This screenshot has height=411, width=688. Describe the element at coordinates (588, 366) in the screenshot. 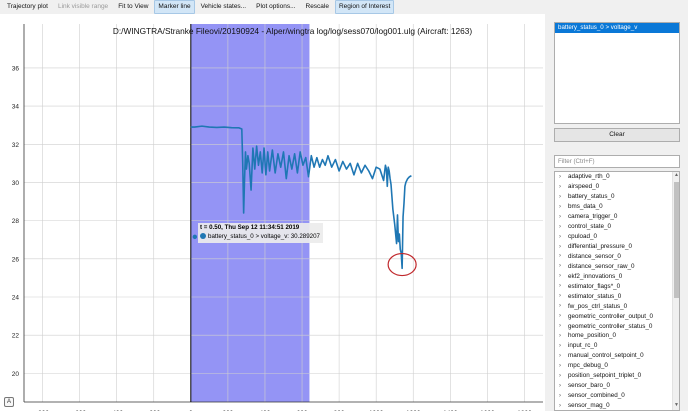

I see `tree-item-label: mpc_debug_0` at that location.